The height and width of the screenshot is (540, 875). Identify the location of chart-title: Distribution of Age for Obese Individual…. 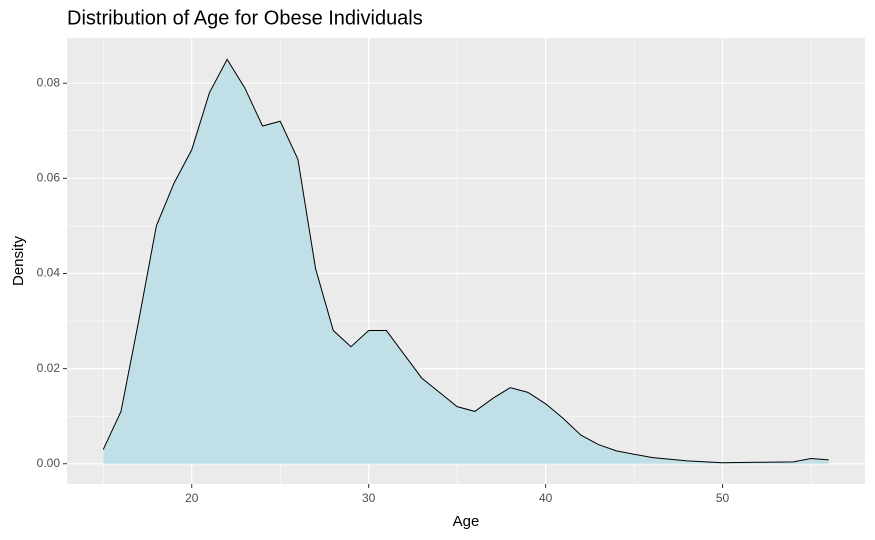
(245, 18).